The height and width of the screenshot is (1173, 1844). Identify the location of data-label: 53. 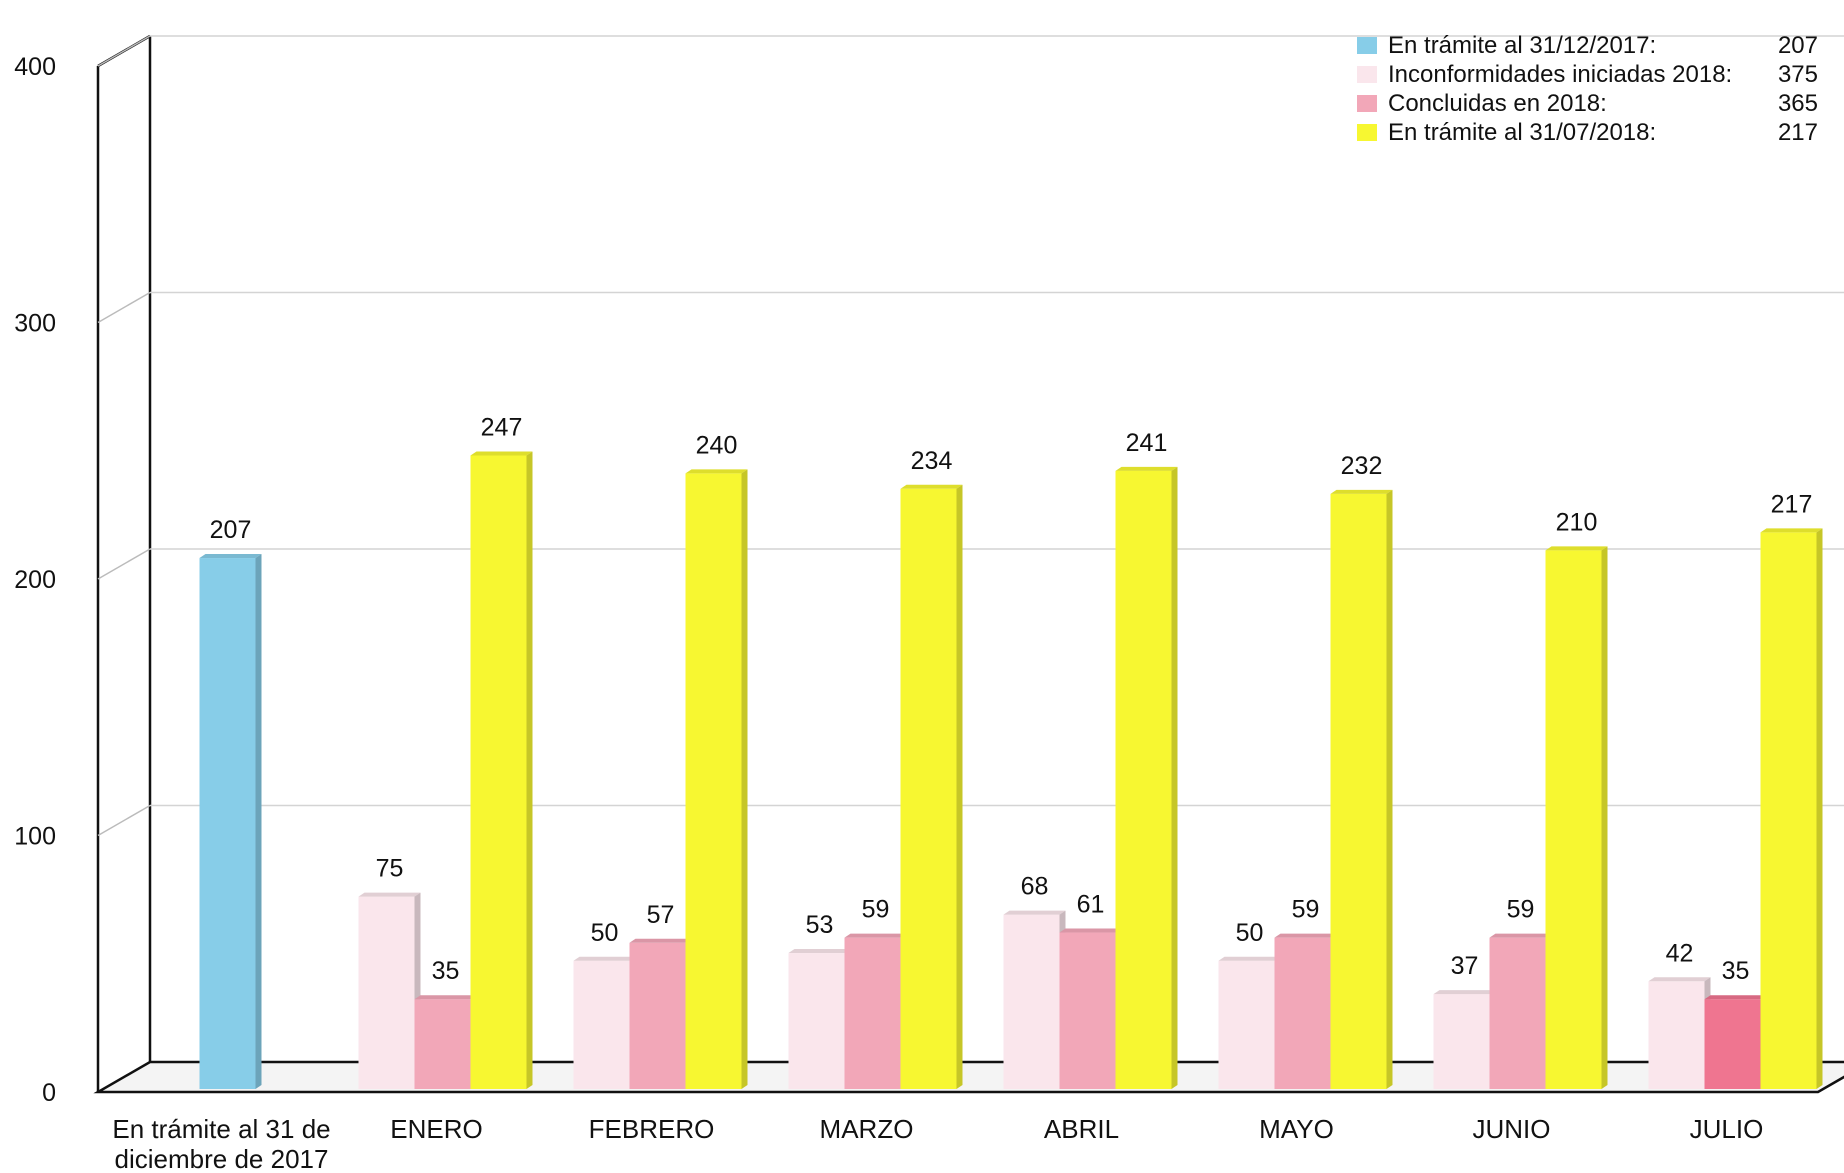
(820, 925).